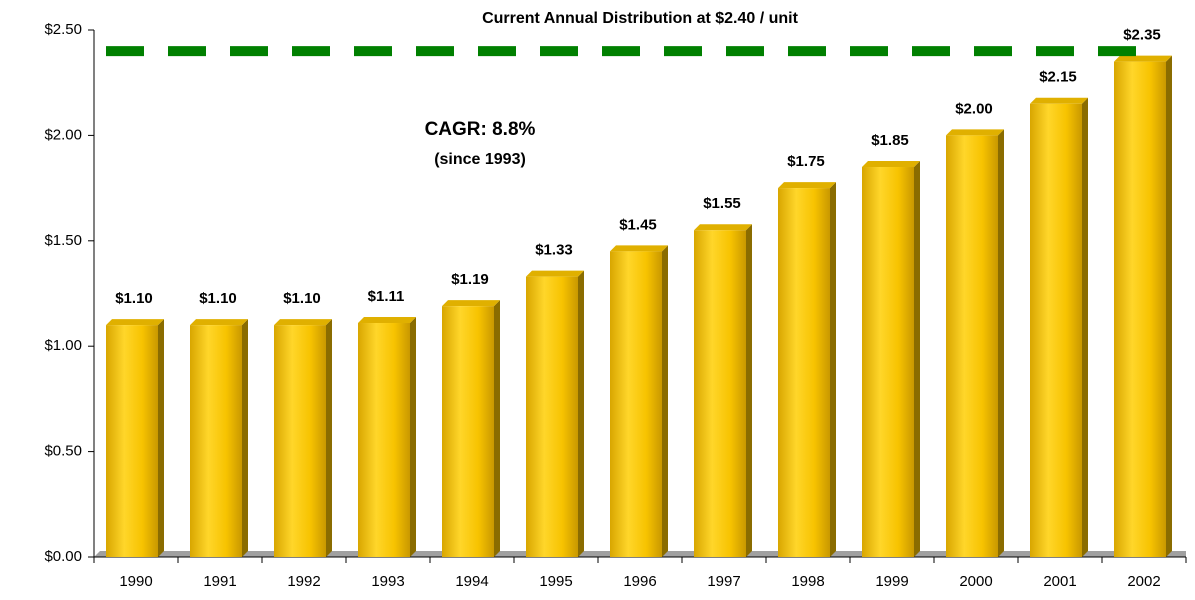 This screenshot has width=1195, height=600. Describe the element at coordinates (974, 108) in the screenshot. I see `value-label: $2.00` at that location.